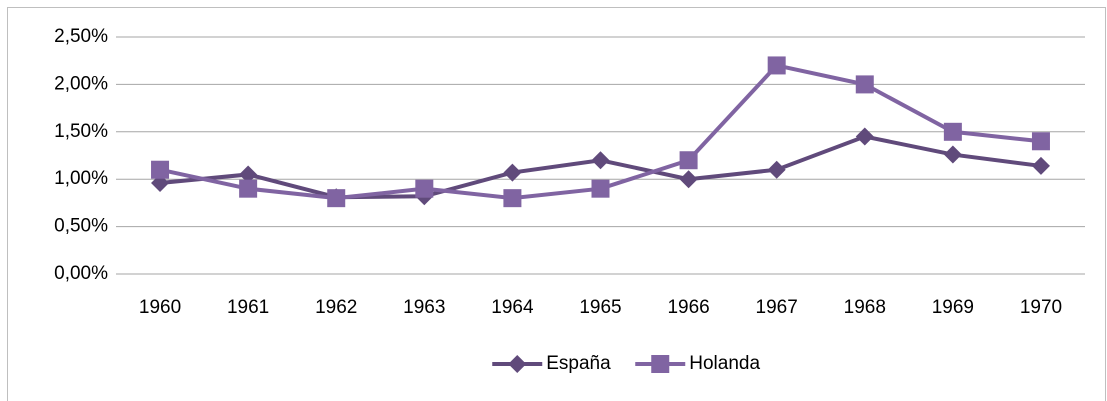 The height and width of the screenshot is (401, 1107). I want to click on y-tick-label: 0,00%, so click(81, 273).